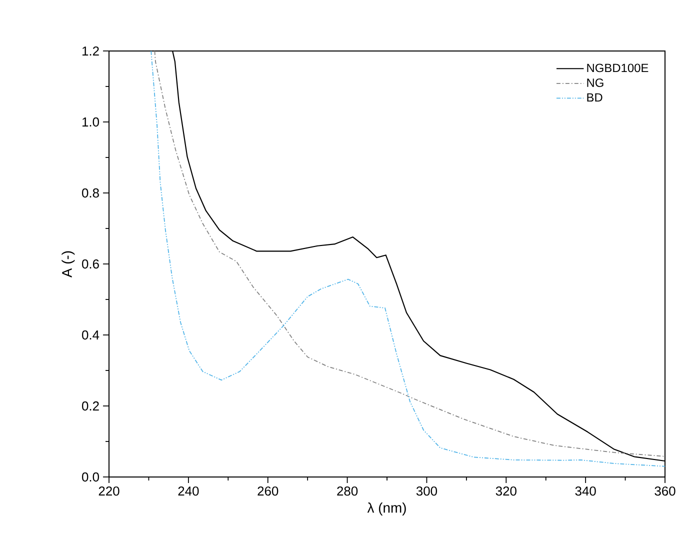 The height and width of the screenshot is (556, 687). I want to click on x-tick-label: 260, so click(268, 491).